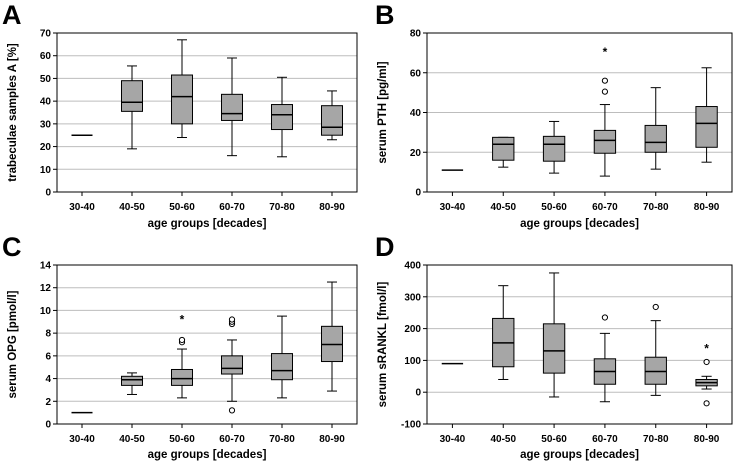 The height and width of the screenshot is (465, 740). I want to click on y-tick-label: 4, so click(48, 379).